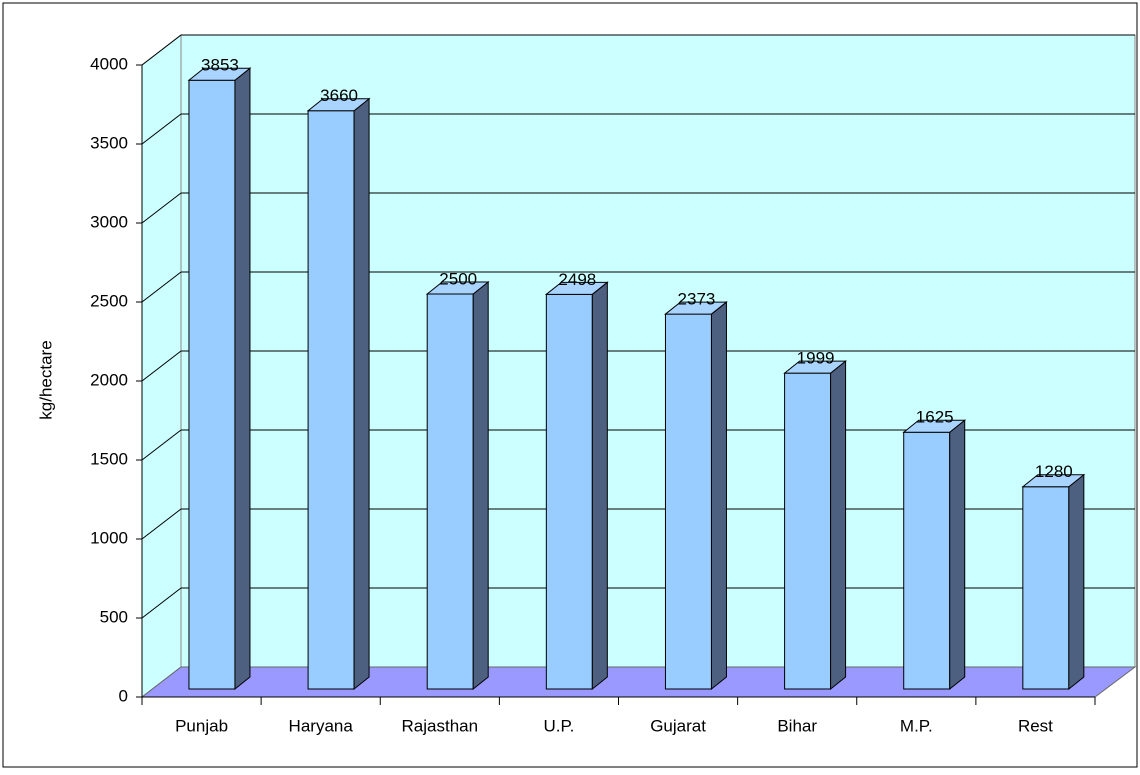 The width and height of the screenshot is (1140, 775). What do you see at coordinates (109, 221) in the screenshot?
I see `y-tick-label: 3000` at bounding box center [109, 221].